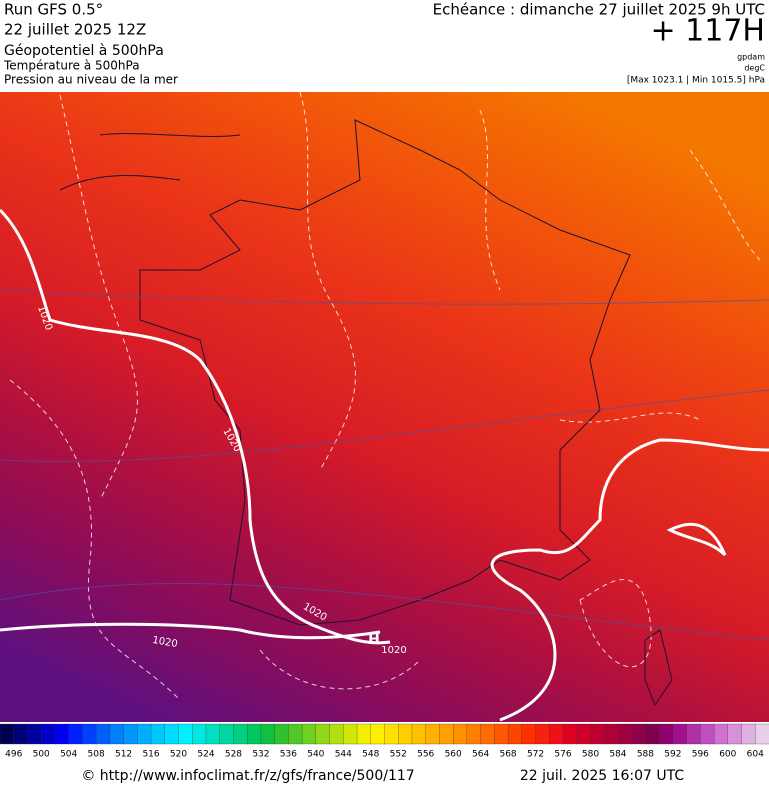 The height and width of the screenshot is (790, 769). I want to click on scale-label: 576, so click(562, 755).